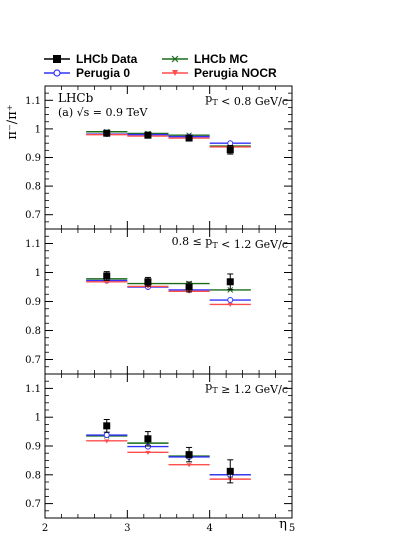 The height and width of the screenshot is (542, 419). I want to click on x-tick-label: 4, so click(209, 528).